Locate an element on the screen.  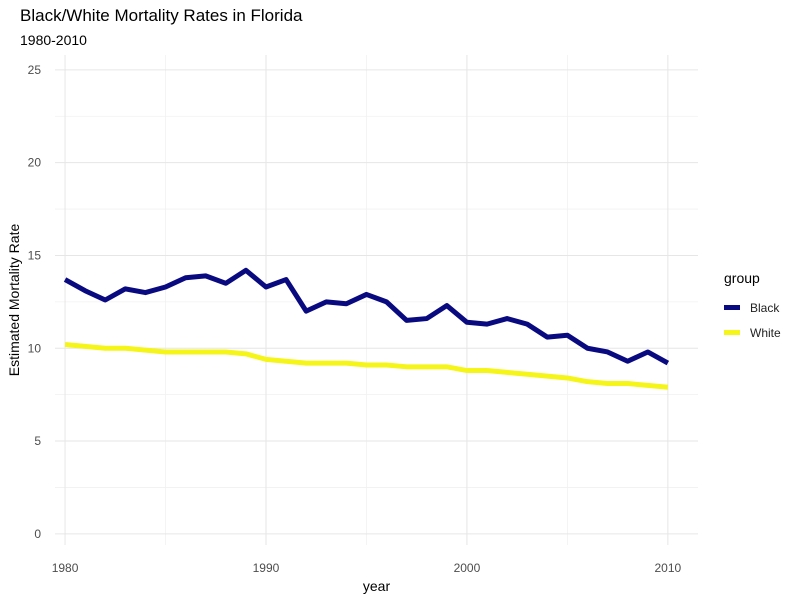
chart-title: Black/White Mortality Rates in Florida is located at coordinates (161, 15).